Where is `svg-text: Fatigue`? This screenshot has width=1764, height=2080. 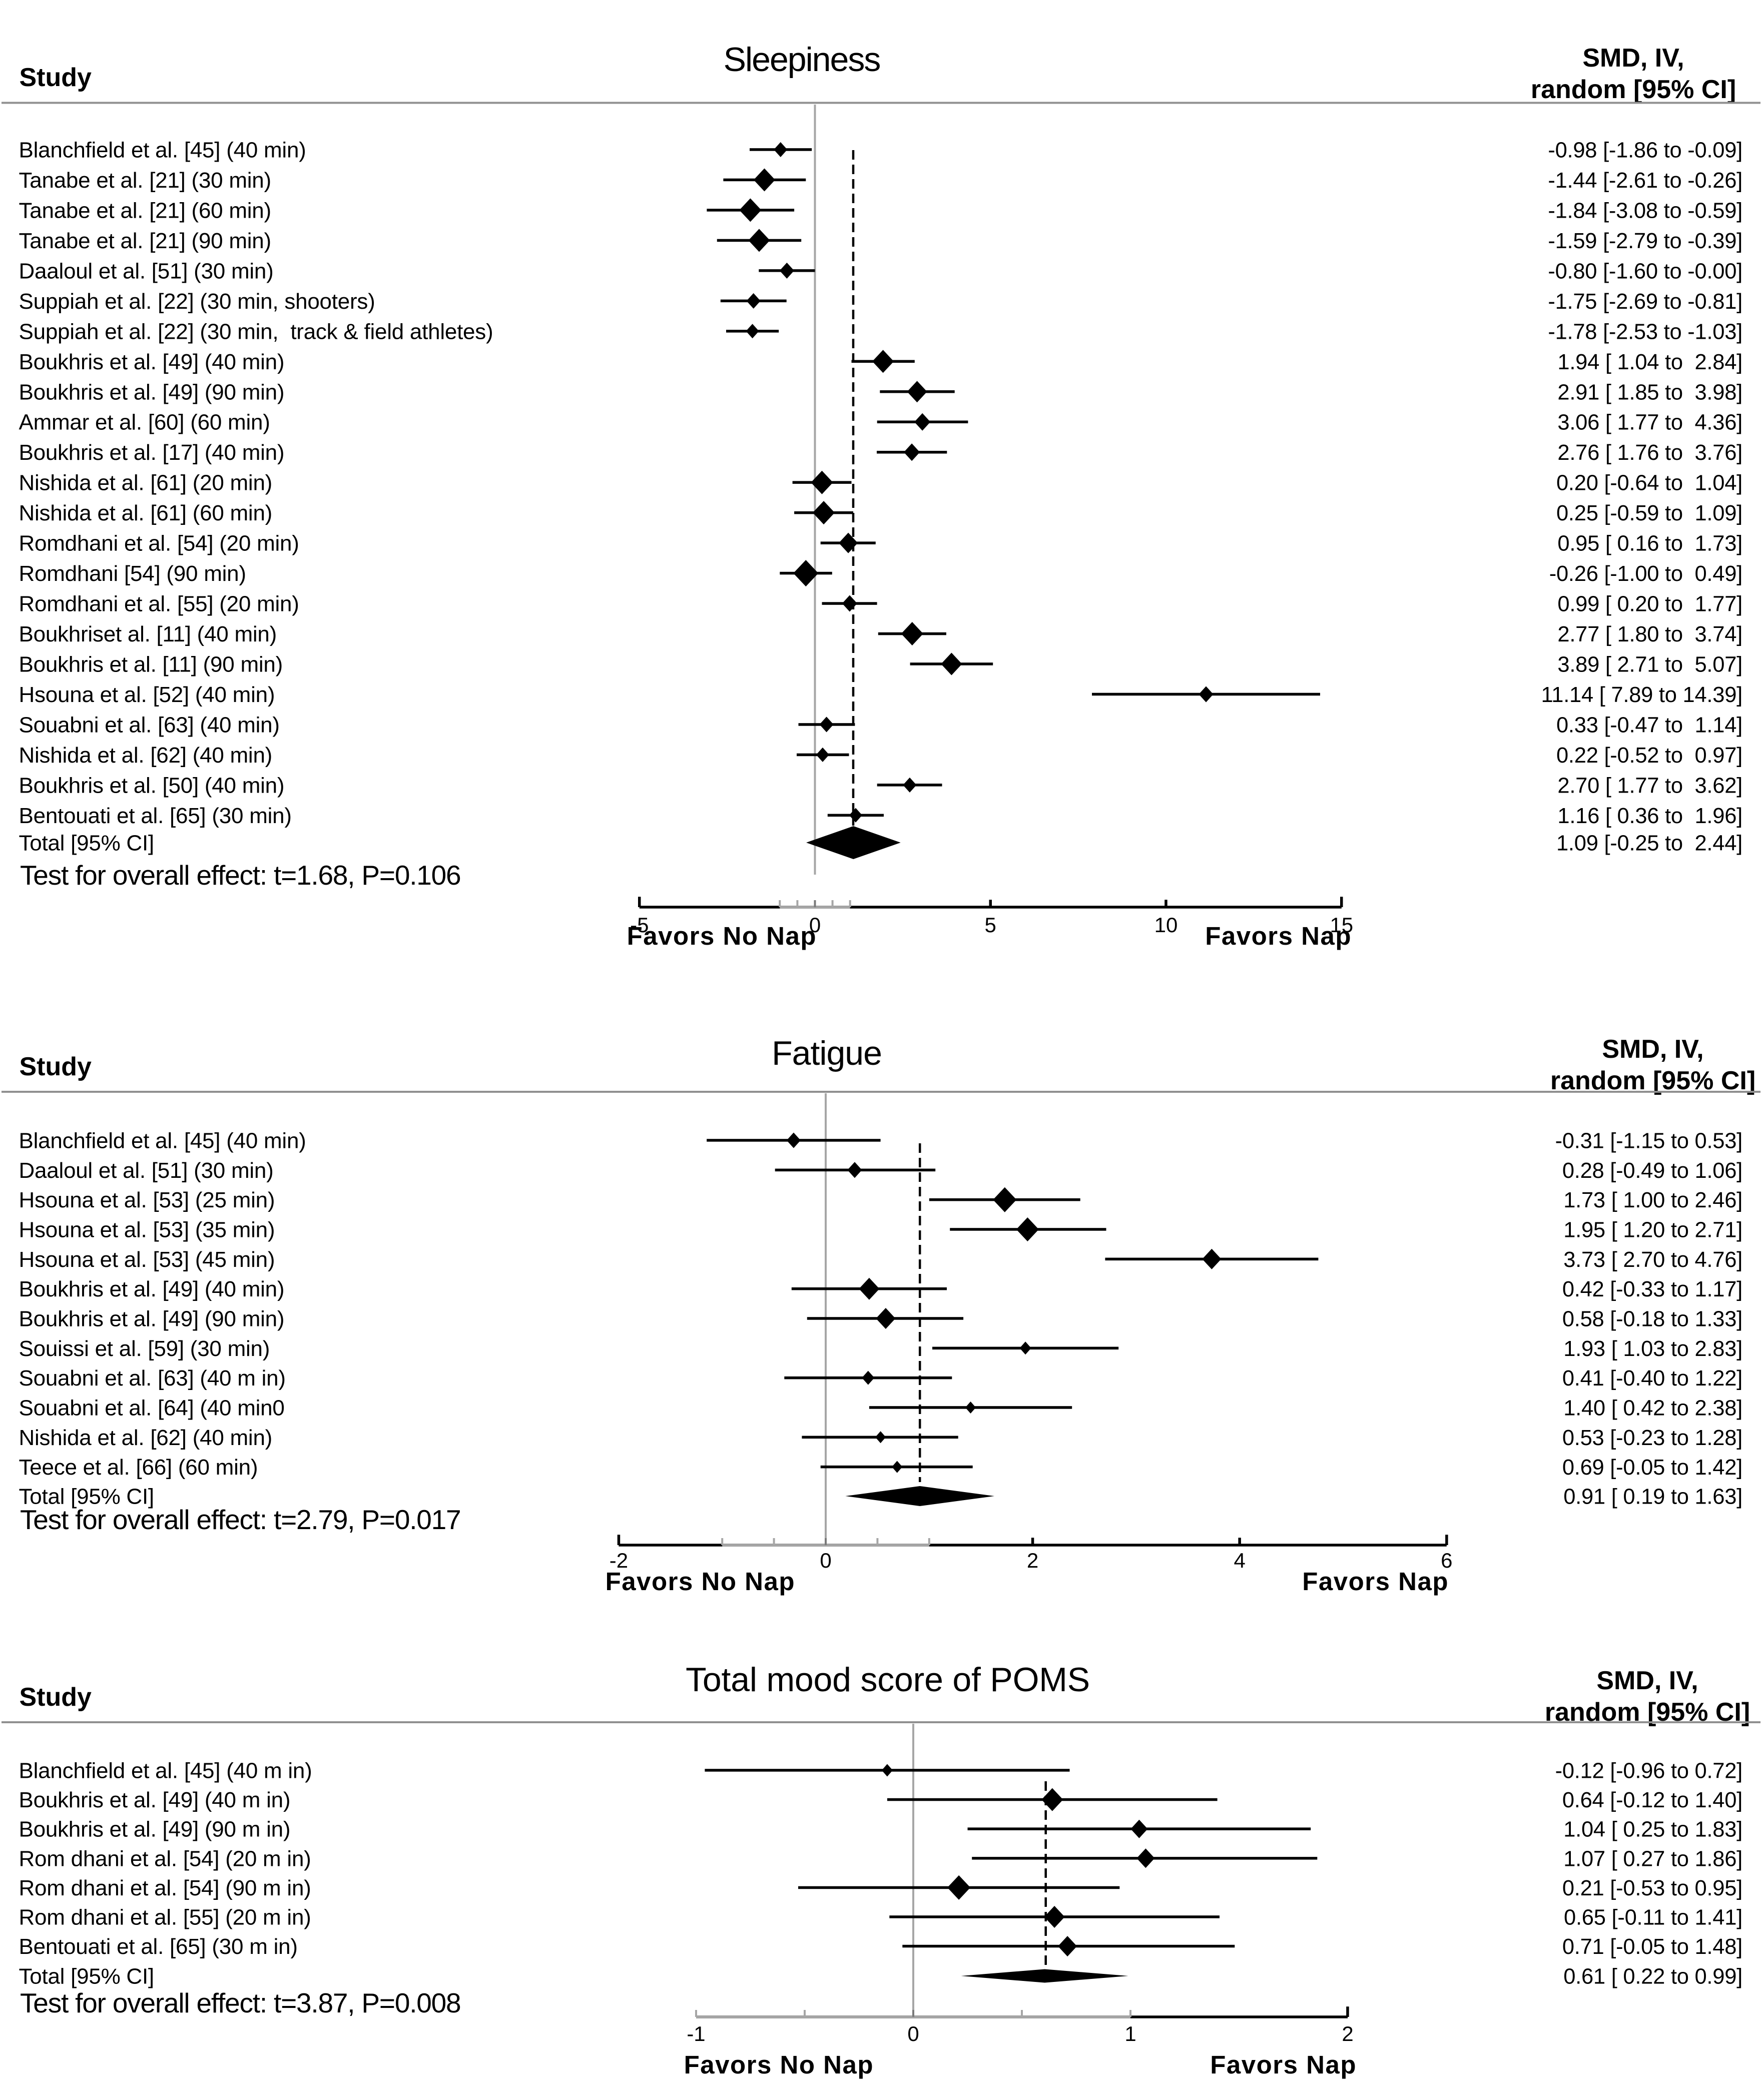 svg-text: Fatigue is located at coordinates (827, 1053).